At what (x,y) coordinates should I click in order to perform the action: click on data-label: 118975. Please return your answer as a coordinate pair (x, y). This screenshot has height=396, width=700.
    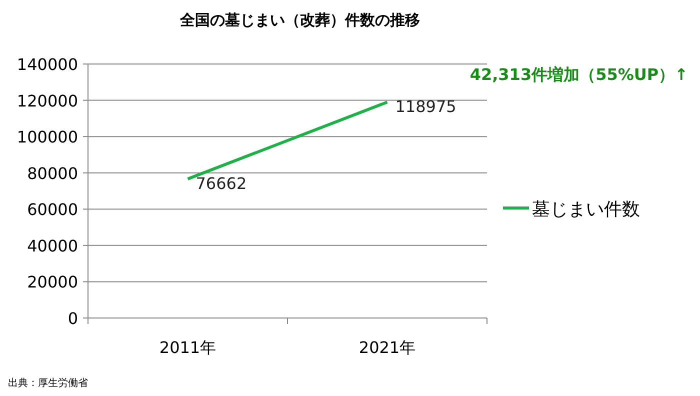
    Looking at the image, I should click on (425, 106).